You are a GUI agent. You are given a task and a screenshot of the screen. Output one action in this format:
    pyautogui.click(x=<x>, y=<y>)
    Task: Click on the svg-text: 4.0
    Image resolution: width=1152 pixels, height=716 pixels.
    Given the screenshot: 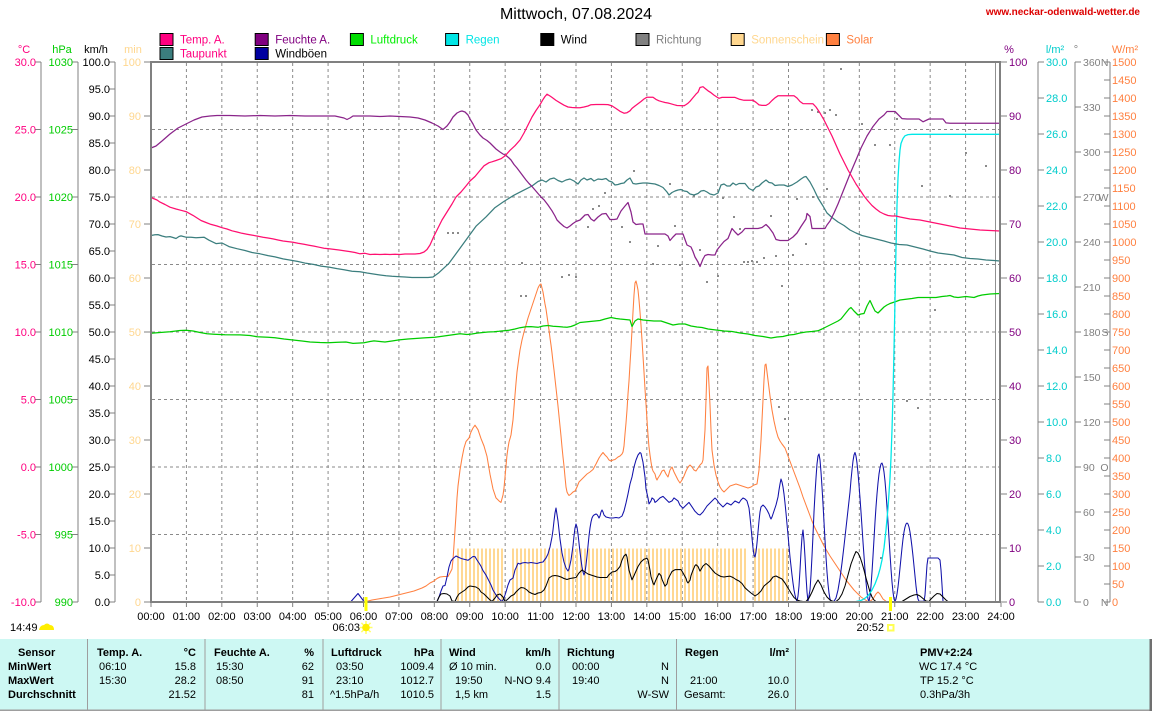 What is the action you would take?
    pyautogui.click(x=1053, y=531)
    